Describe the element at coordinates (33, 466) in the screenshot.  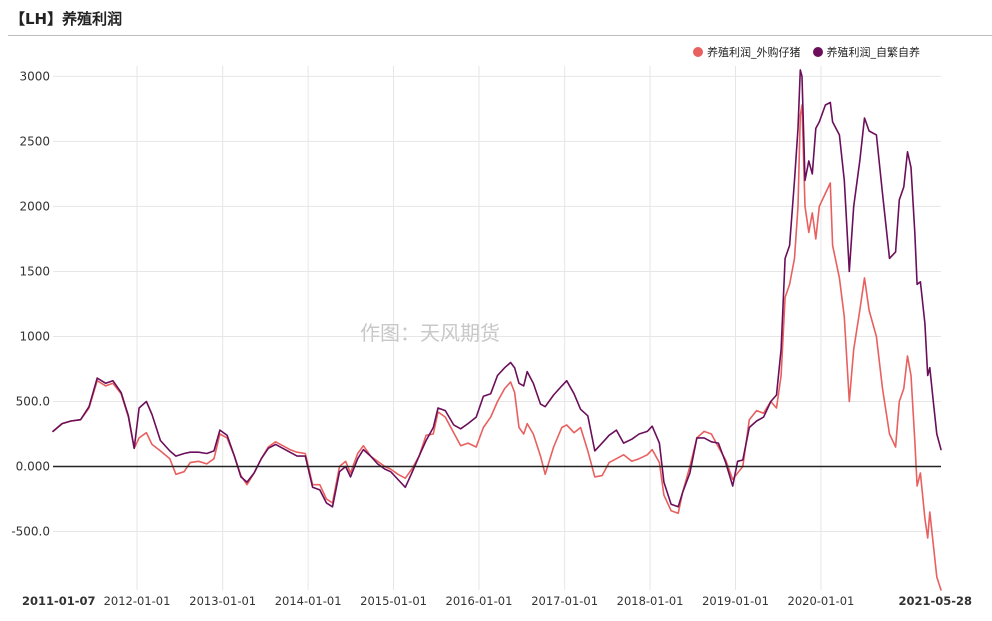
I see `y-tick-label: 0.000` at that location.